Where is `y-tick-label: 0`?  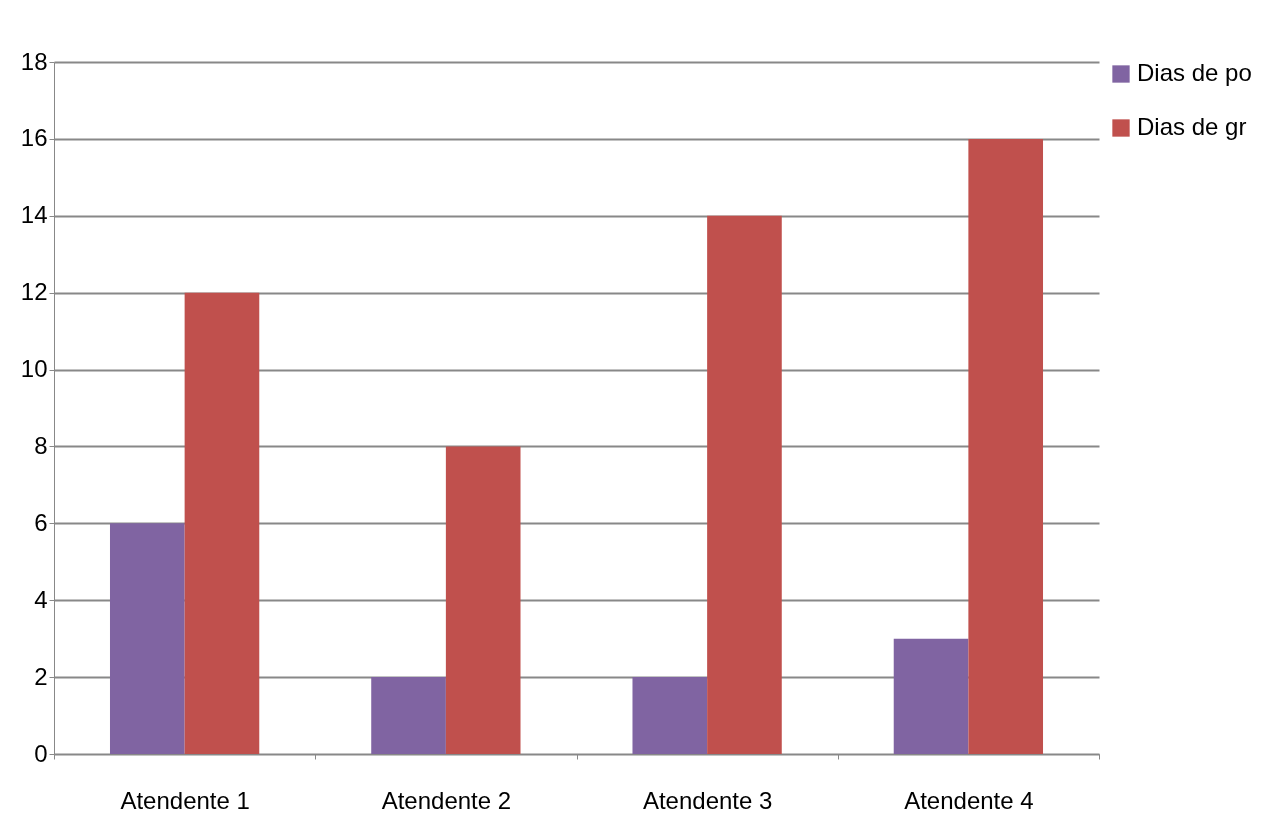 y-tick-label: 0 is located at coordinates (41, 753).